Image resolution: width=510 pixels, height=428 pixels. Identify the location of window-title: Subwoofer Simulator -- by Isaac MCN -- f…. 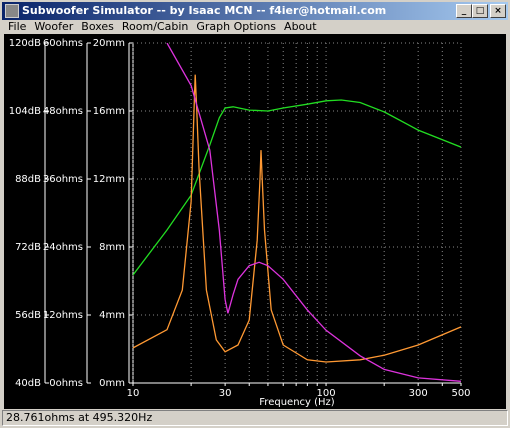
(204, 10).